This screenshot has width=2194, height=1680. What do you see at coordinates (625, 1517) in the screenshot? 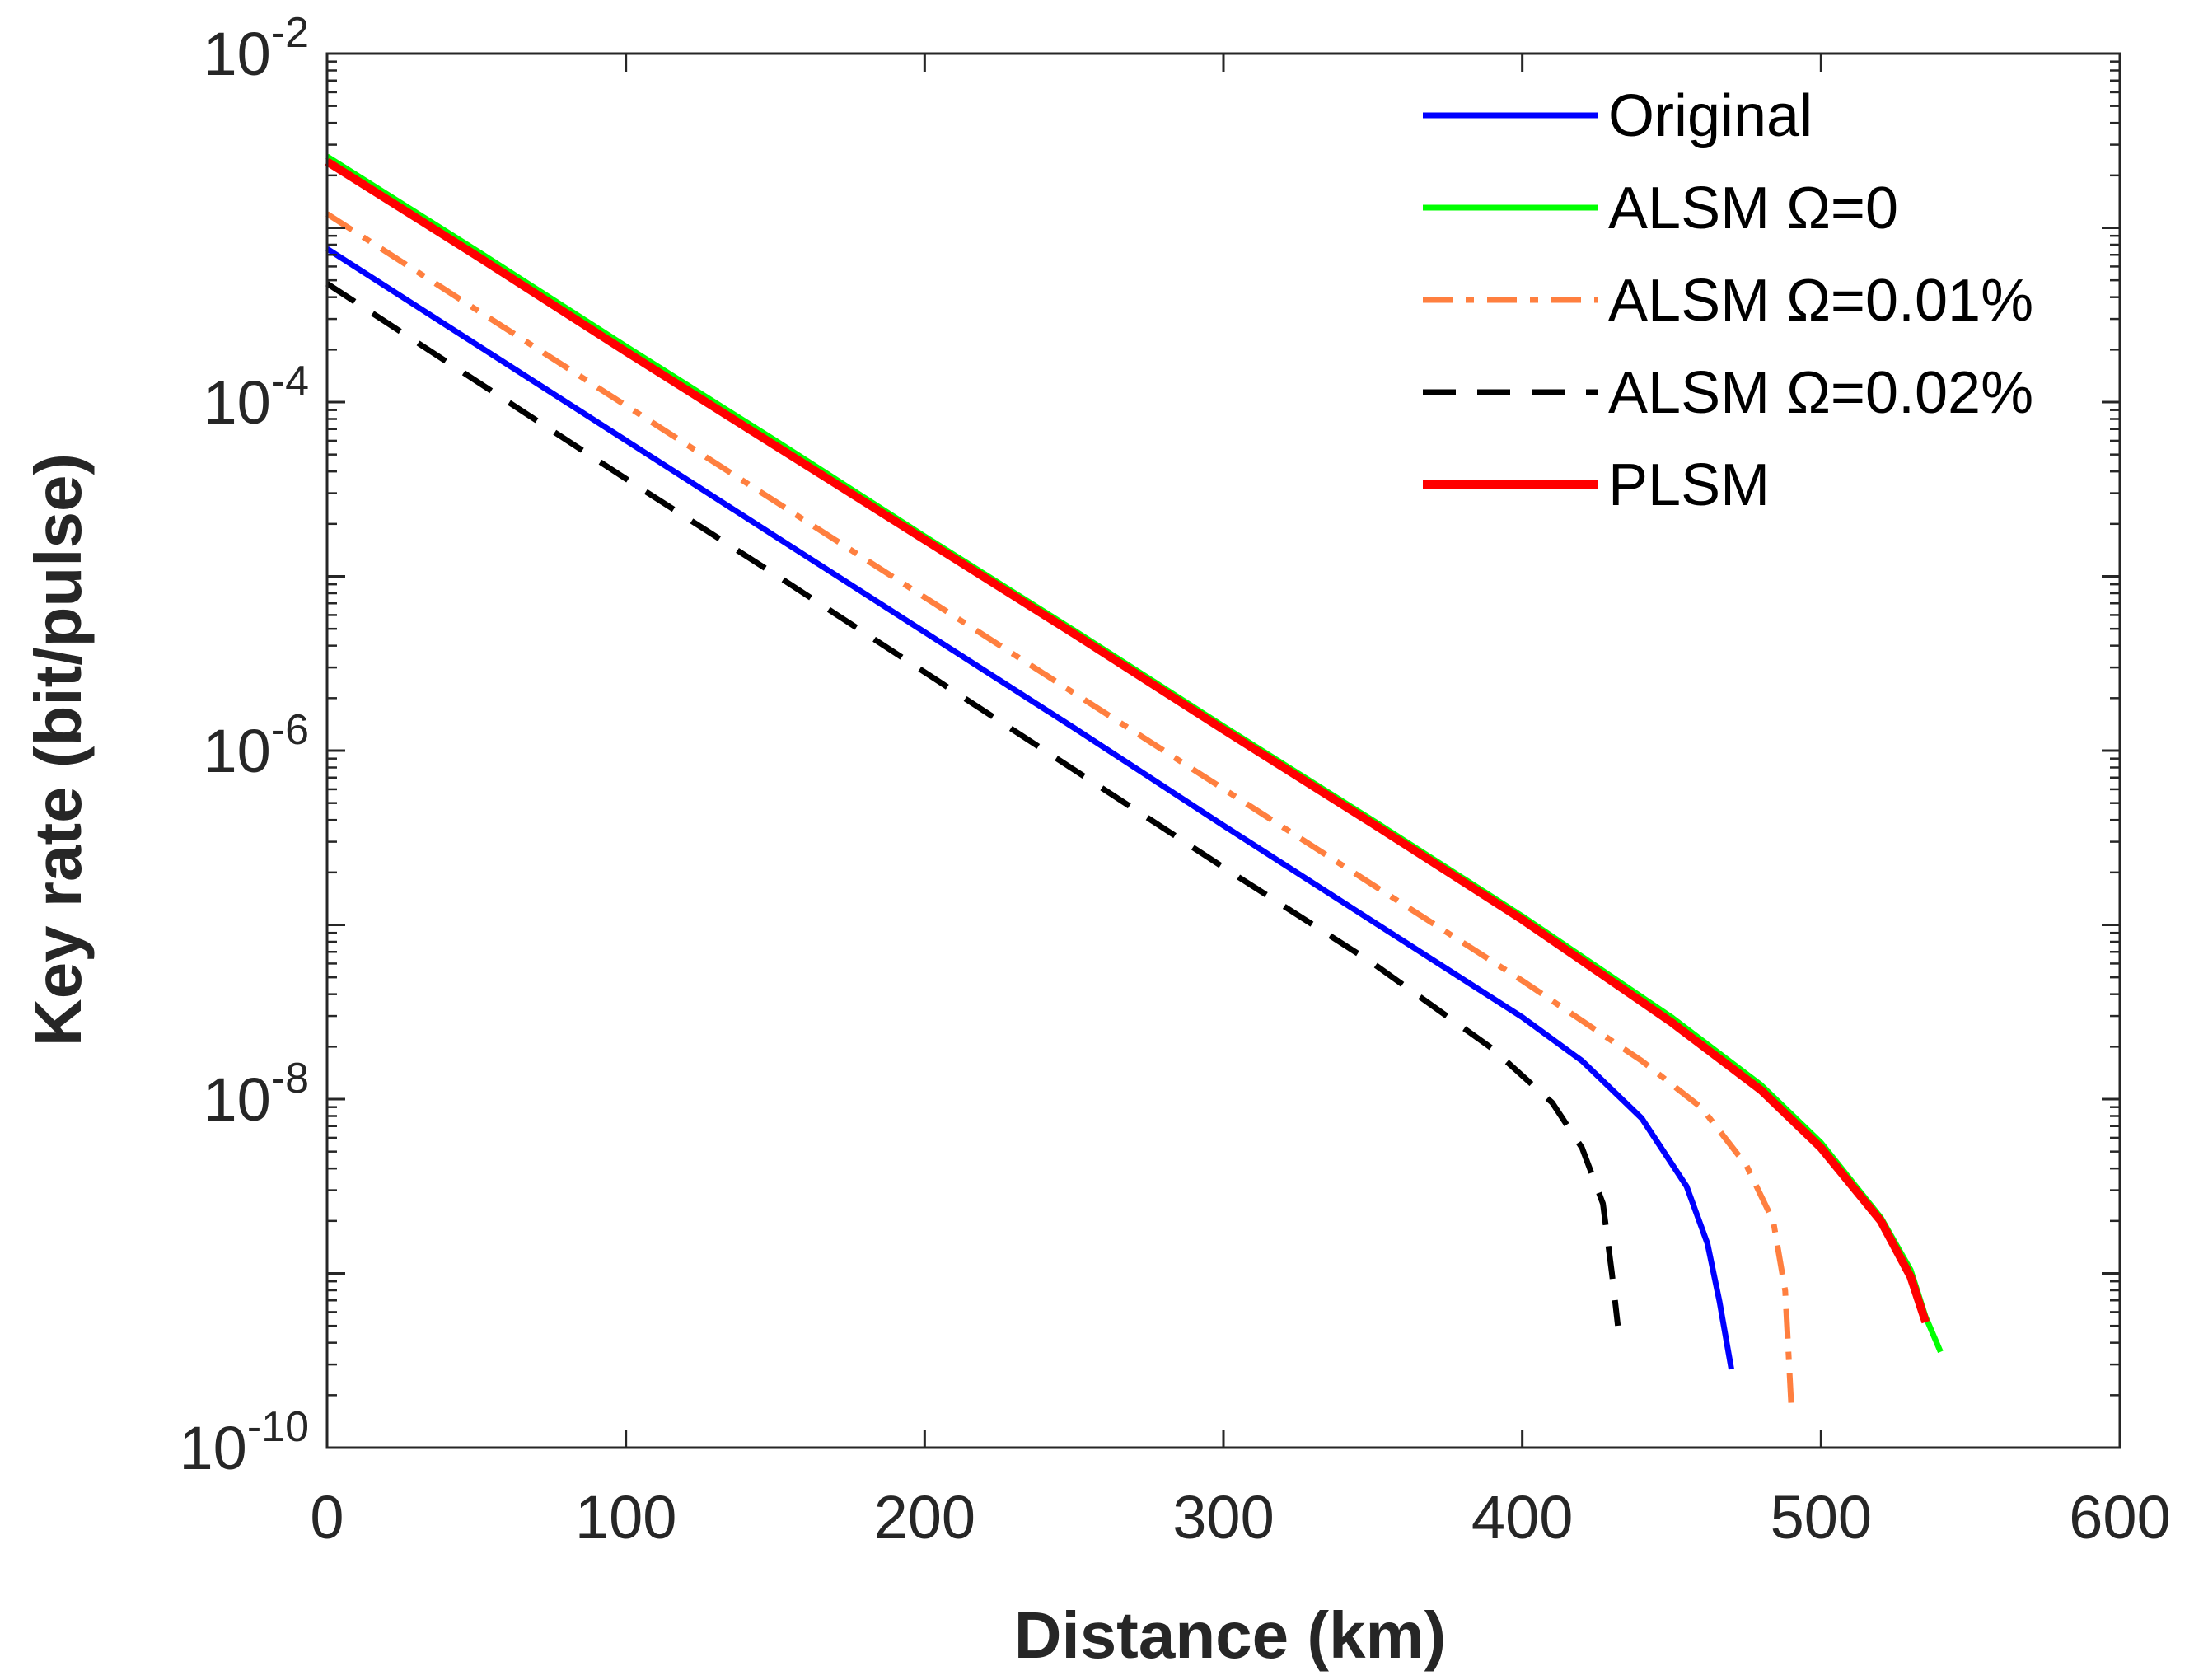
I see `x-tick-label: 100` at bounding box center [625, 1517].